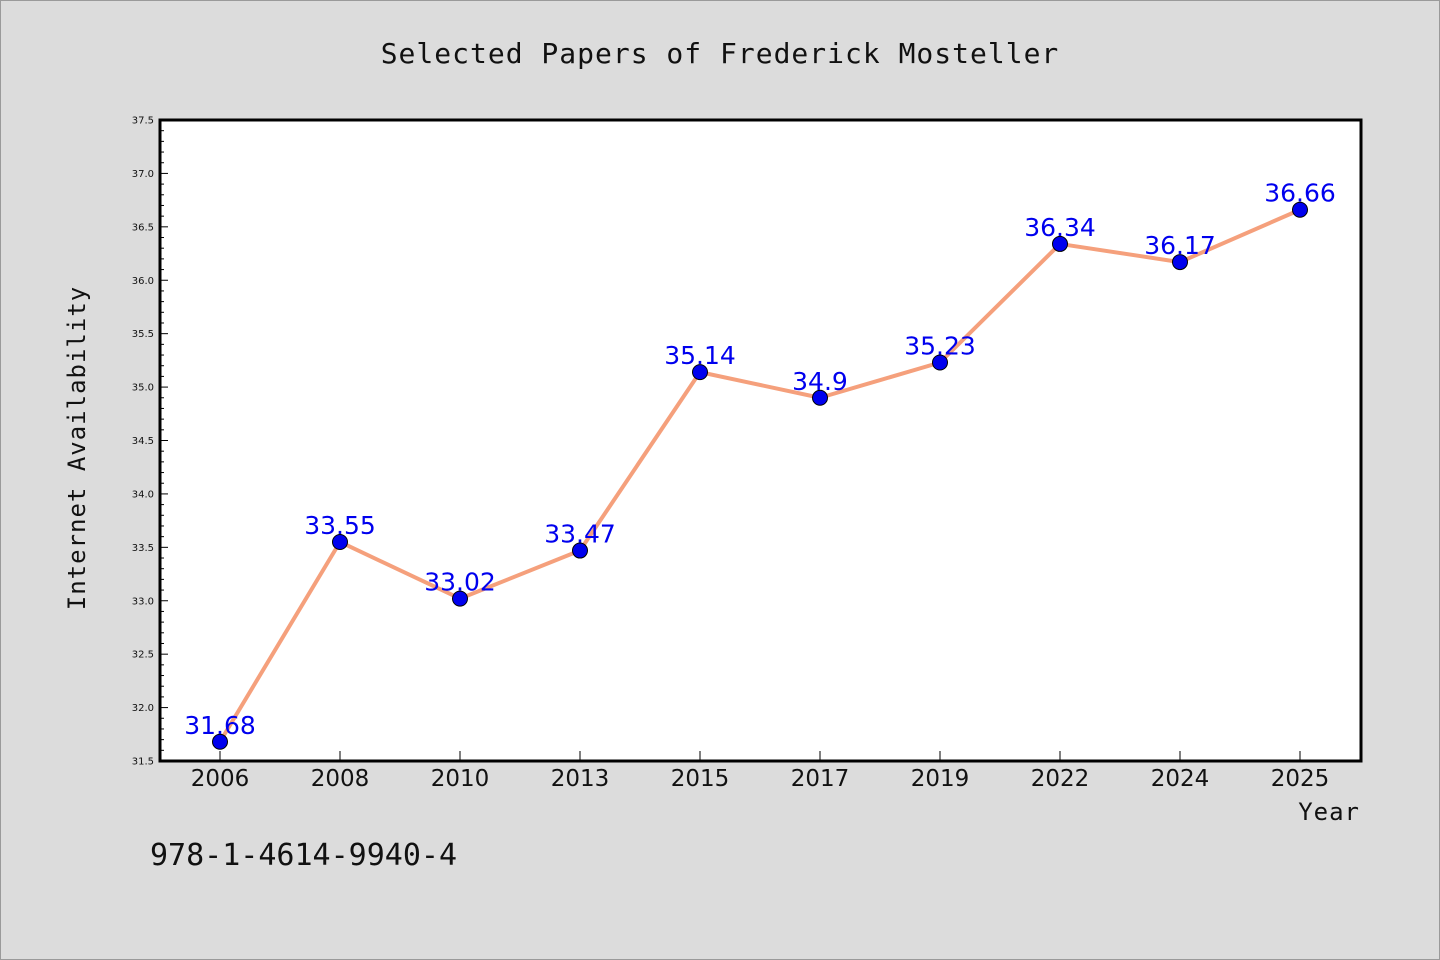 The width and height of the screenshot is (1440, 960). What do you see at coordinates (1300, 779) in the screenshot?
I see `x-tick-label: 2025` at bounding box center [1300, 779].